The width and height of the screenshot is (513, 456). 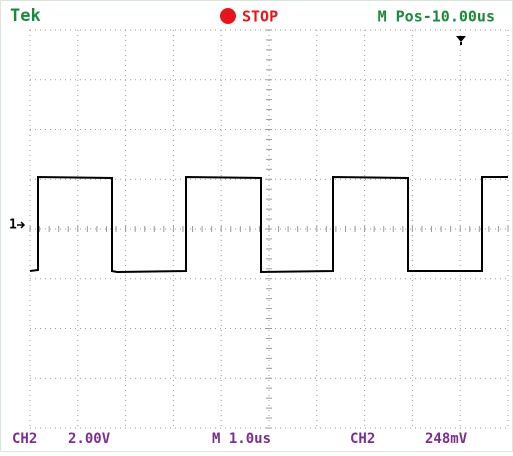 I want to click on trigger-channel: CH2, so click(x=362, y=439).